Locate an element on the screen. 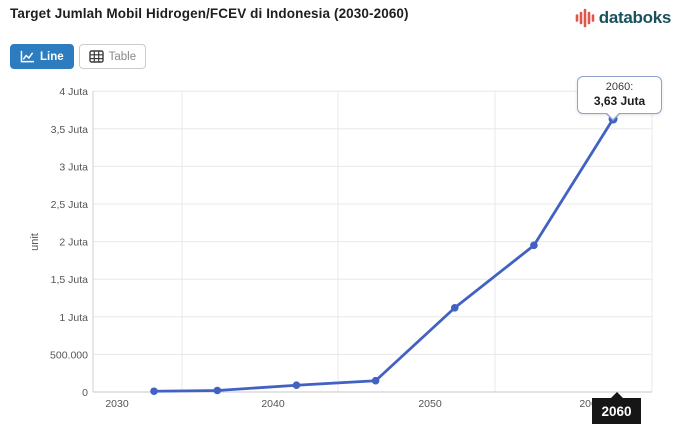  y-tick-label: 2 Juta is located at coordinates (73, 243).